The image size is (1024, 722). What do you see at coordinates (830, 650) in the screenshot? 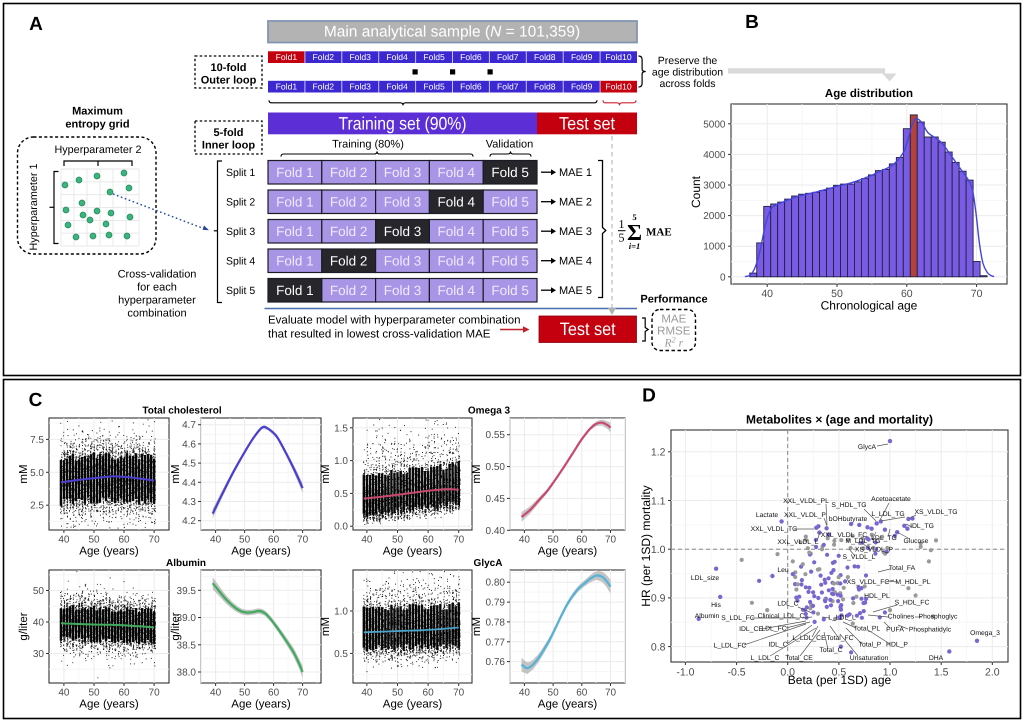
I see `svg-text: Total_C` at bounding box center [830, 650].